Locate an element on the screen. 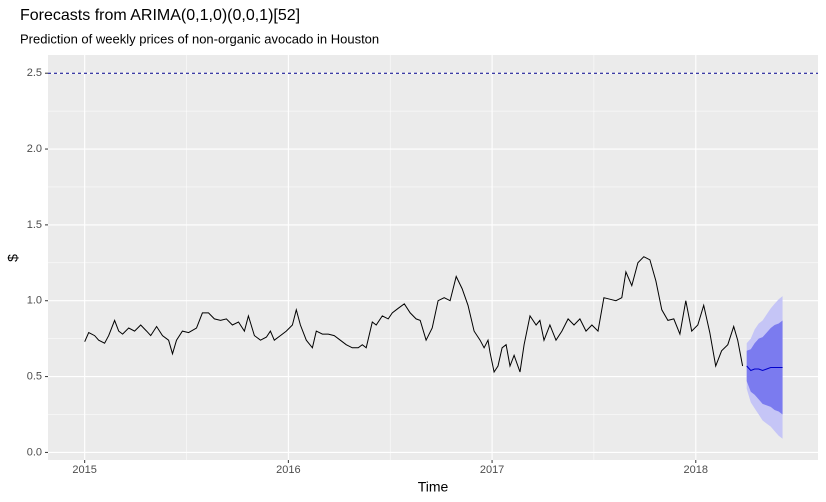 The height and width of the screenshot is (502, 826). forecast-line is located at coordinates (764, 368).